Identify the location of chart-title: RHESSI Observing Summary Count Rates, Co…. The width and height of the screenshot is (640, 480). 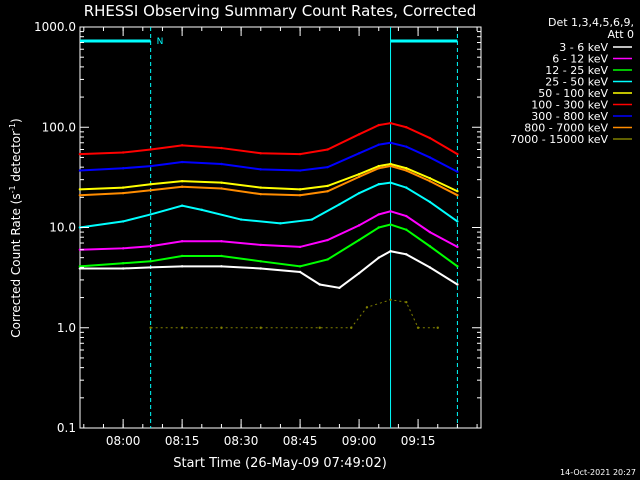
(280, 11).